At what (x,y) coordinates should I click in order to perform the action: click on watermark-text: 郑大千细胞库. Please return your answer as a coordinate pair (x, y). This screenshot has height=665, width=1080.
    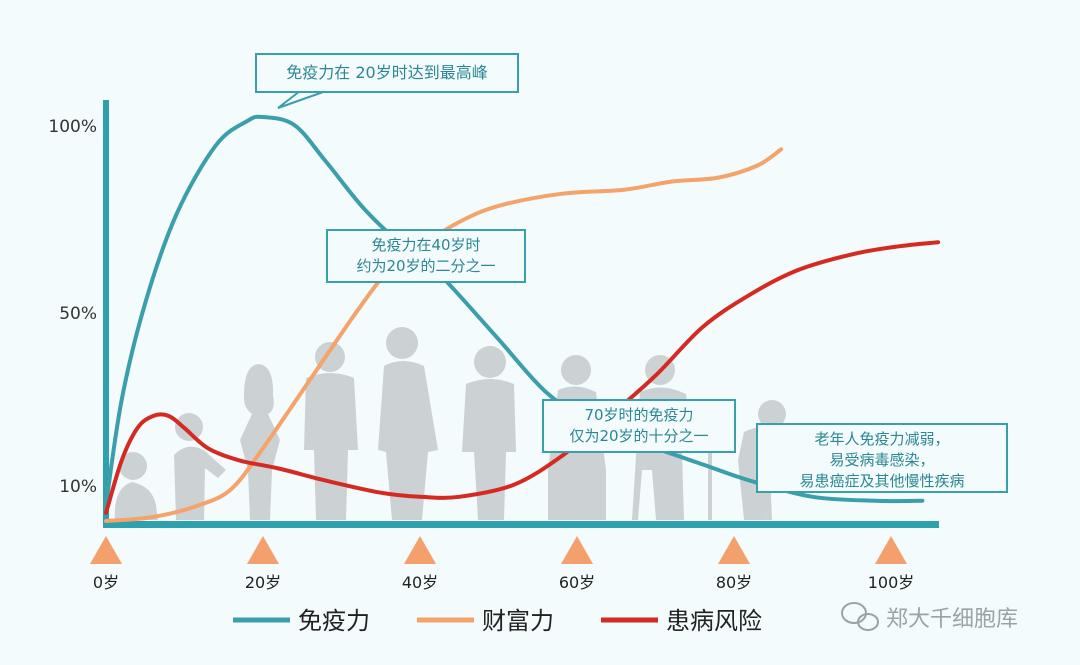
    Looking at the image, I should click on (952, 619).